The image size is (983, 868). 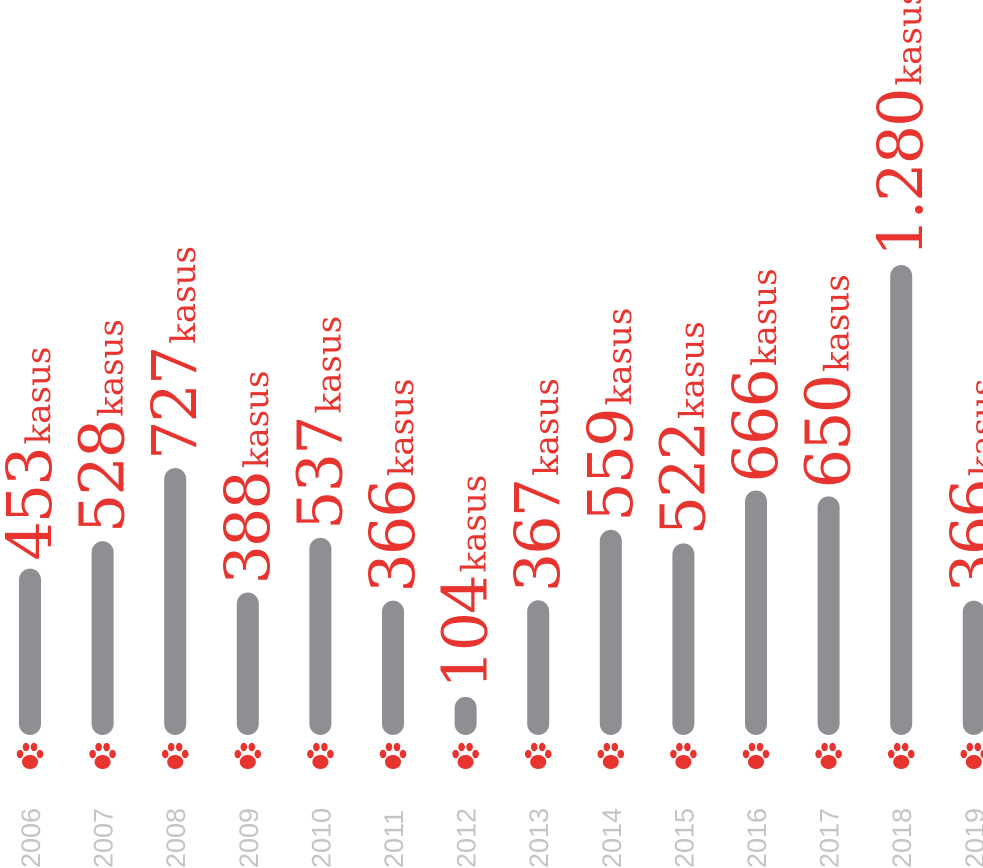 I want to click on year-label: 2007, so click(x=104, y=838).